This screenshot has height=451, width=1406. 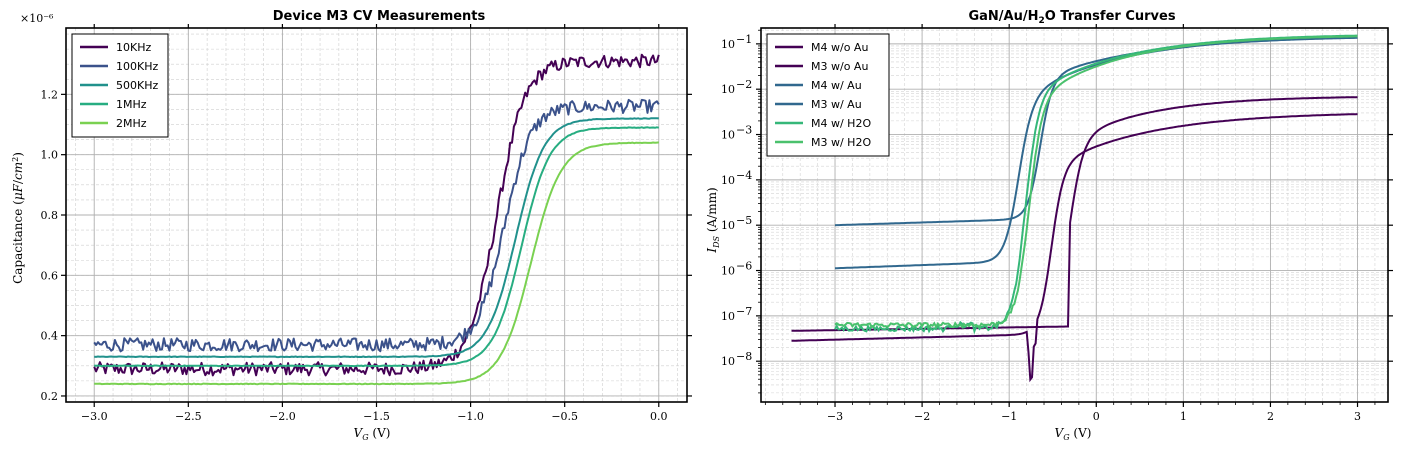 I want to click on cv-y-axis-label: Capacitance (μF/cm2), so click(x=18, y=218).